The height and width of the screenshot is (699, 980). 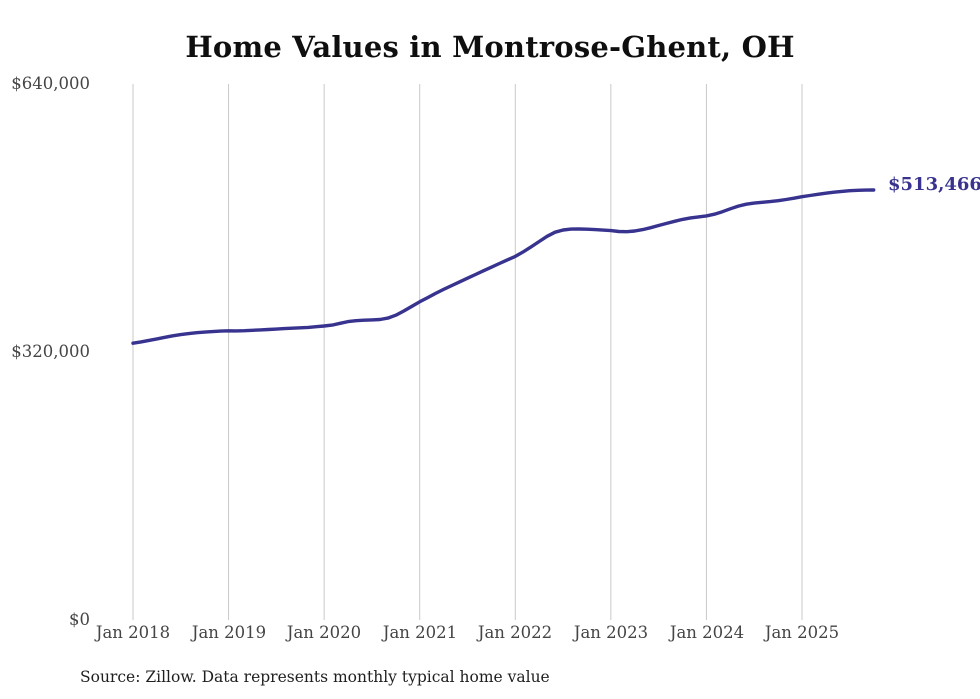 I want to click on x-axis-tick-label-jan2022: Jan 2022, so click(x=515, y=632).